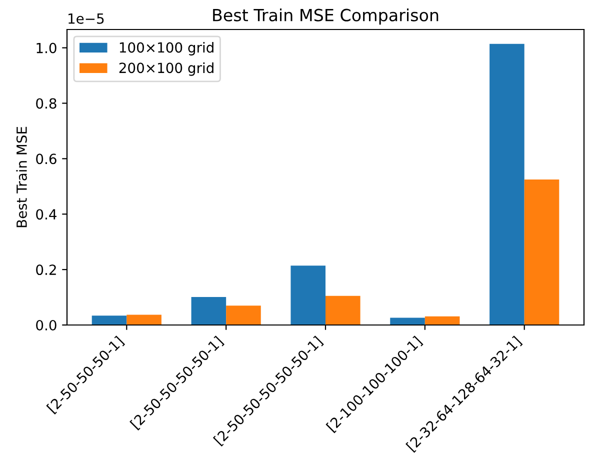 The width and height of the screenshot is (594, 453). I want to click on legend-label: 200×100 grid, so click(166, 69).